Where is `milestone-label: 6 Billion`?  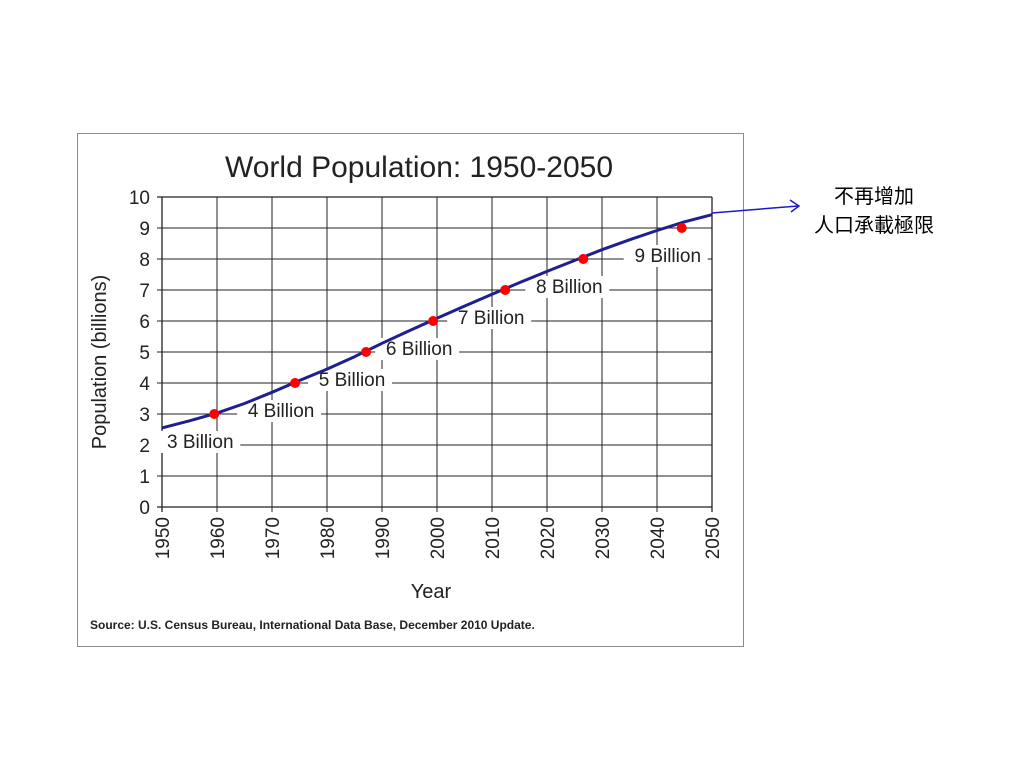 milestone-label: 6 Billion is located at coordinates (417, 349).